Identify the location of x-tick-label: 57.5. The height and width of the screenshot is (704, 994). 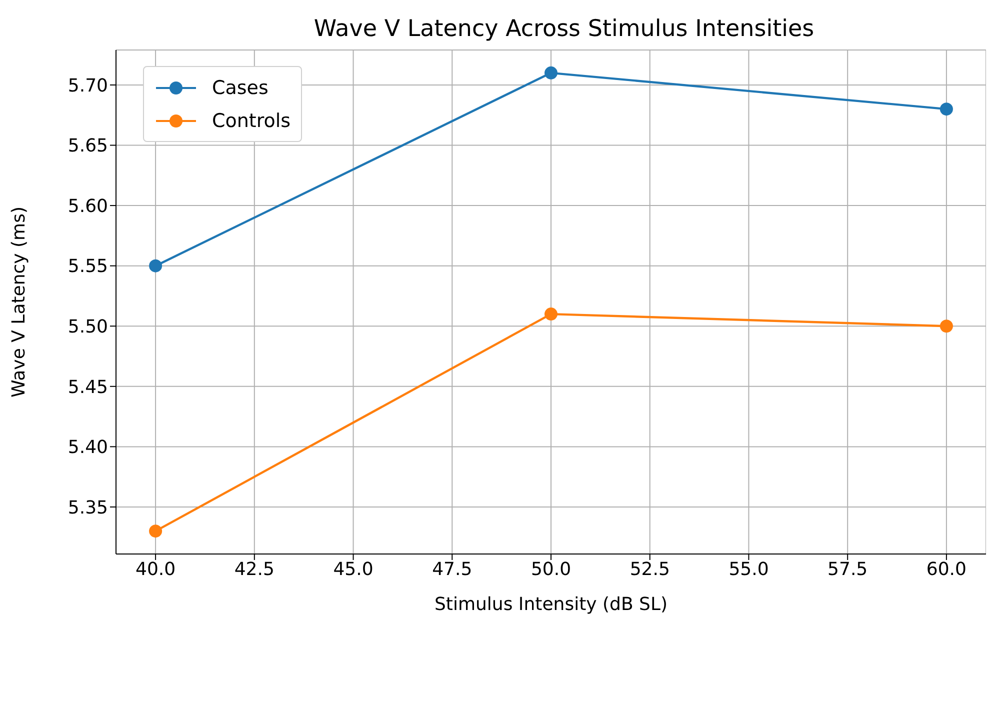
(848, 569).